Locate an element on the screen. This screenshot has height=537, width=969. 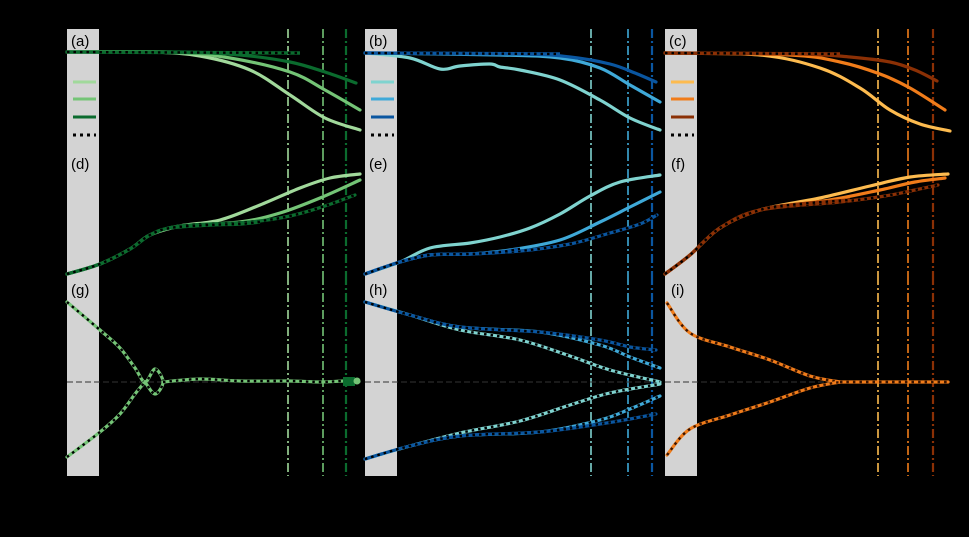
panel-label-f: (f) is located at coordinates (678, 164).